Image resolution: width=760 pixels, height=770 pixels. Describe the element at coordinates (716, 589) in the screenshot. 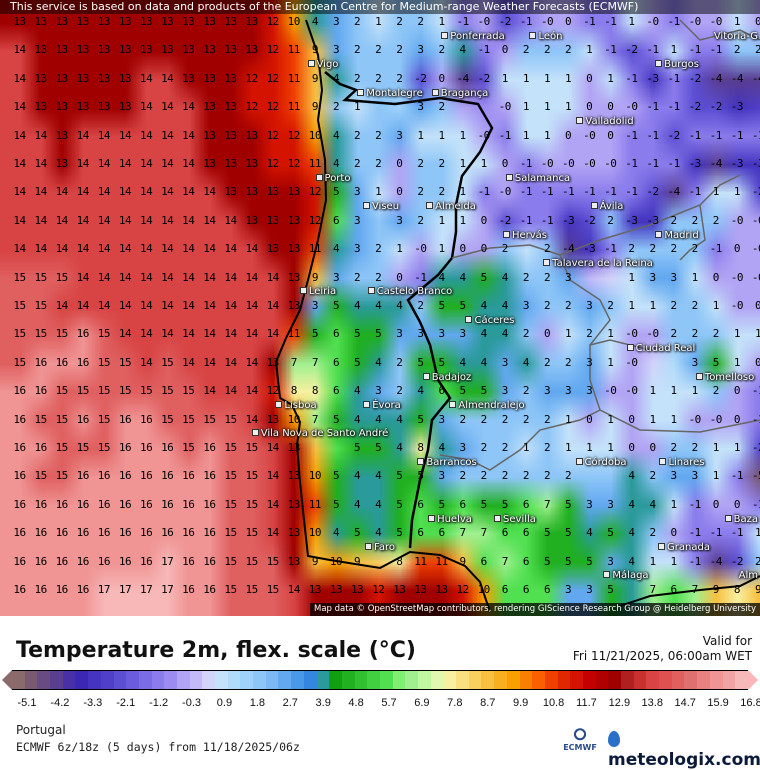

I see `temperature-value: 9` at that location.